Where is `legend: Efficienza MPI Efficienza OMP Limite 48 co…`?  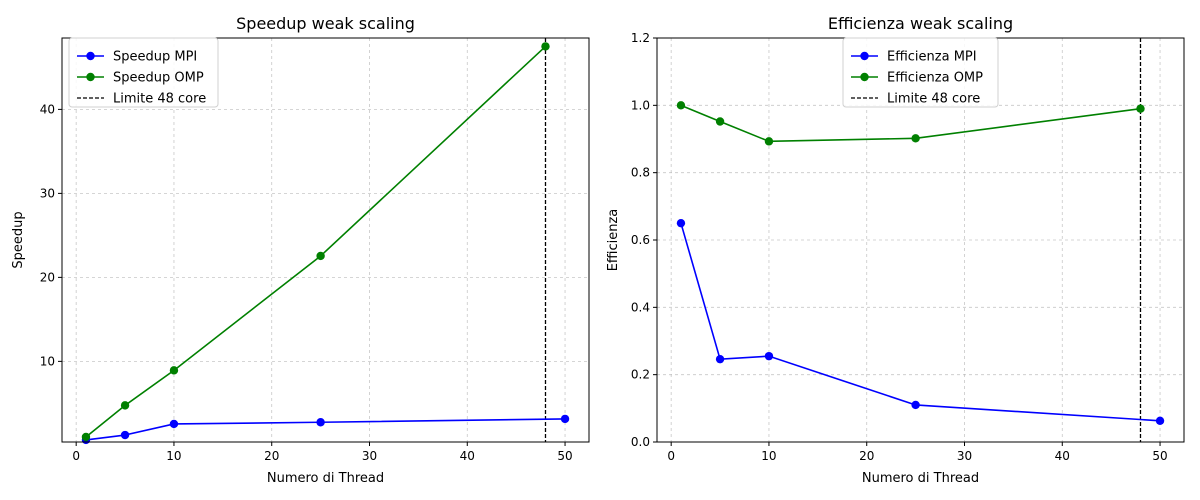 legend: Efficienza MPI Efficienza OMP Limite 48 co… is located at coordinates (920, 72).